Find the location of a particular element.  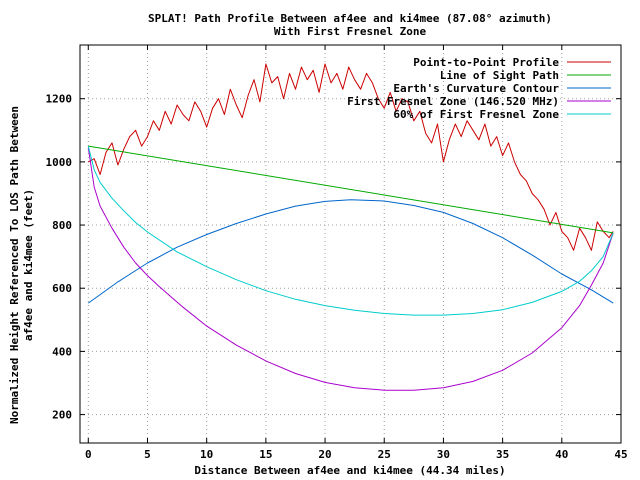

y-axis-label-line-2: af4ee and ki4mee (feet) is located at coordinates (28, 265).